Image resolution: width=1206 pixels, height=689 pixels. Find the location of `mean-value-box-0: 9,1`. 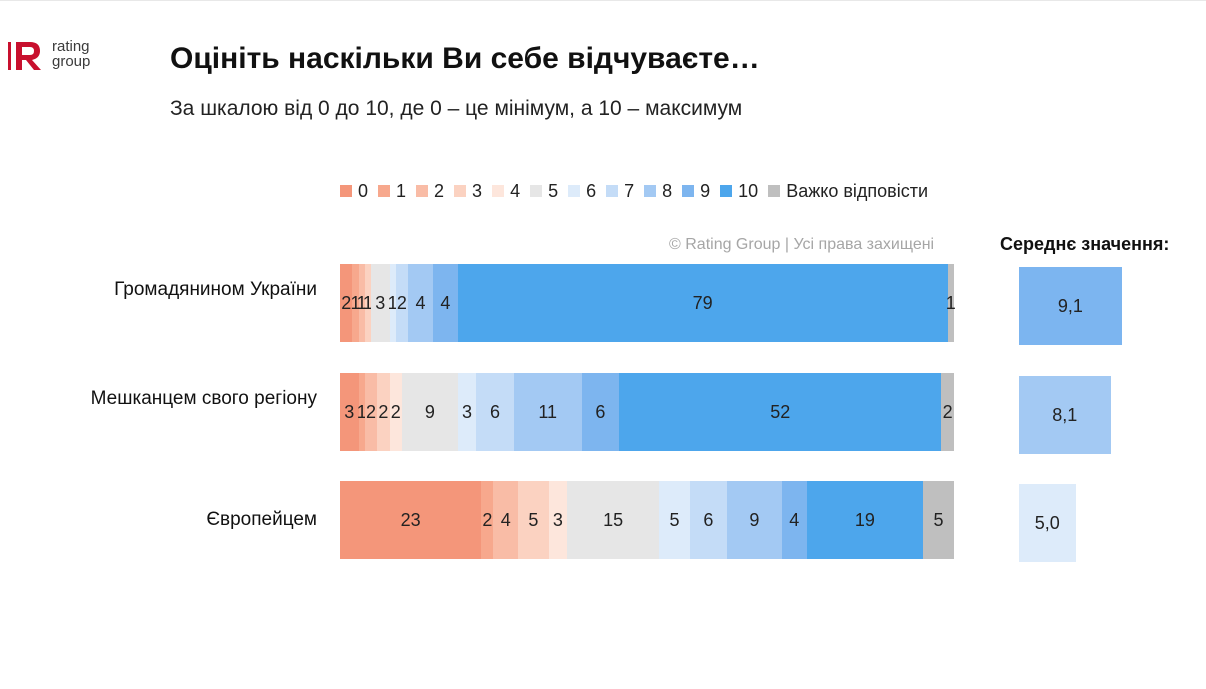

mean-value-box-0: 9,1 is located at coordinates (1070, 306).